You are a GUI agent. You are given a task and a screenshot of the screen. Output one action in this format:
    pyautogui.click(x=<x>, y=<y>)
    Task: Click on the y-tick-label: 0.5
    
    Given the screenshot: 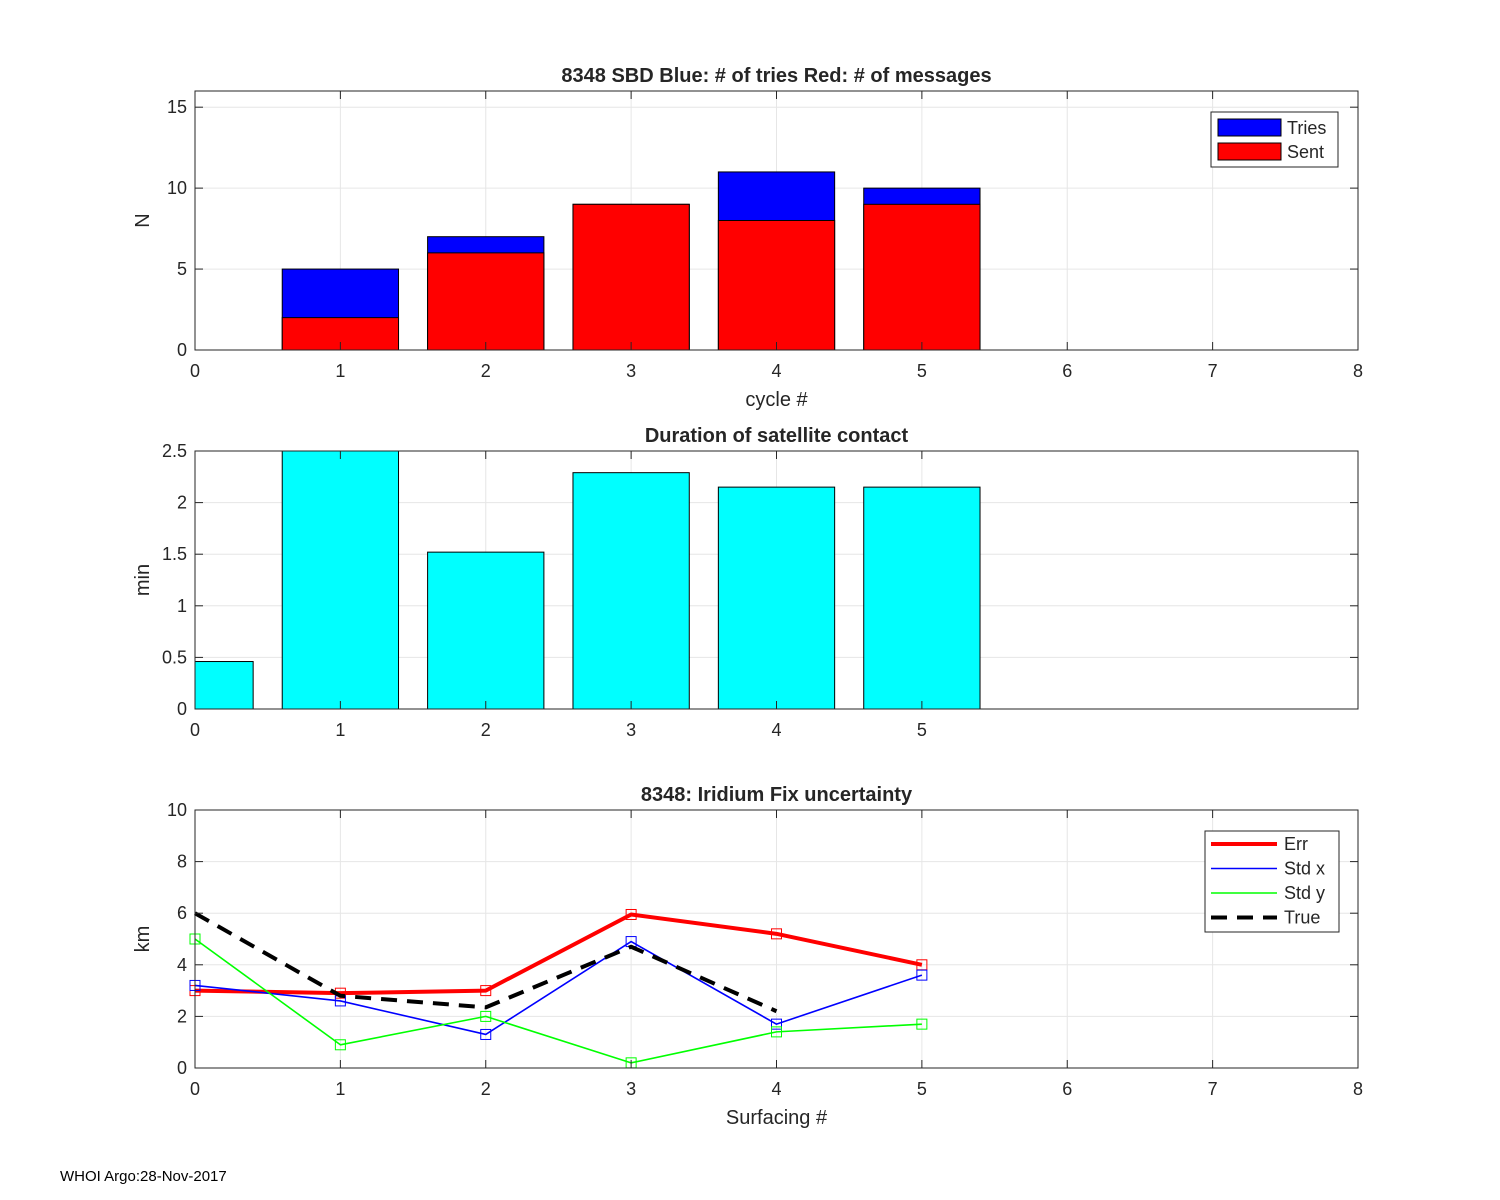 What is the action you would take?
    pyautogui.click(x=174, y=657)
    